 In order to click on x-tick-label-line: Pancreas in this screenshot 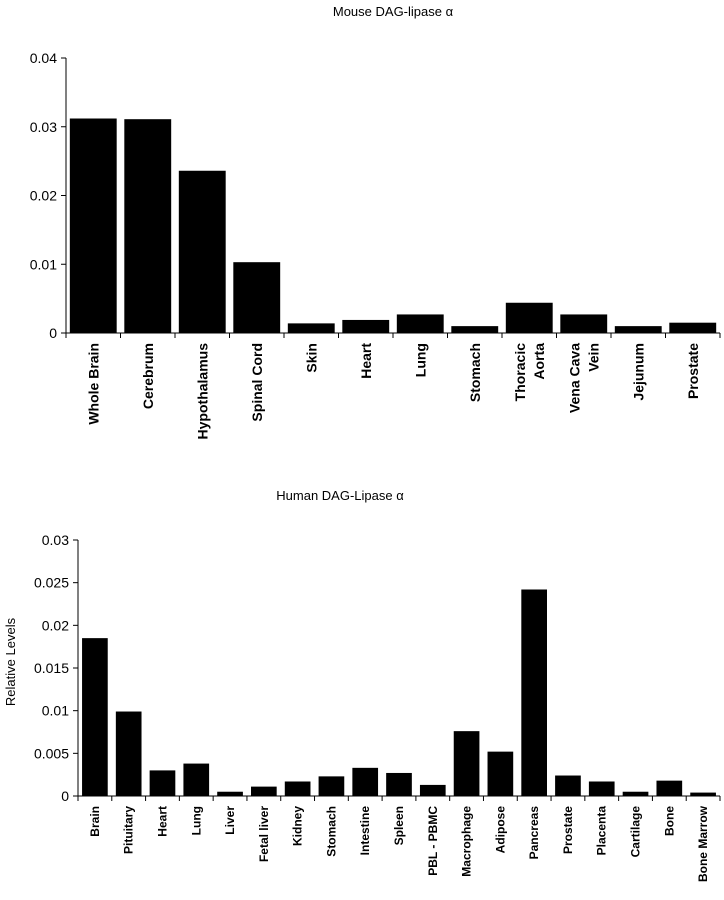, I will do `click(534, 833)`.